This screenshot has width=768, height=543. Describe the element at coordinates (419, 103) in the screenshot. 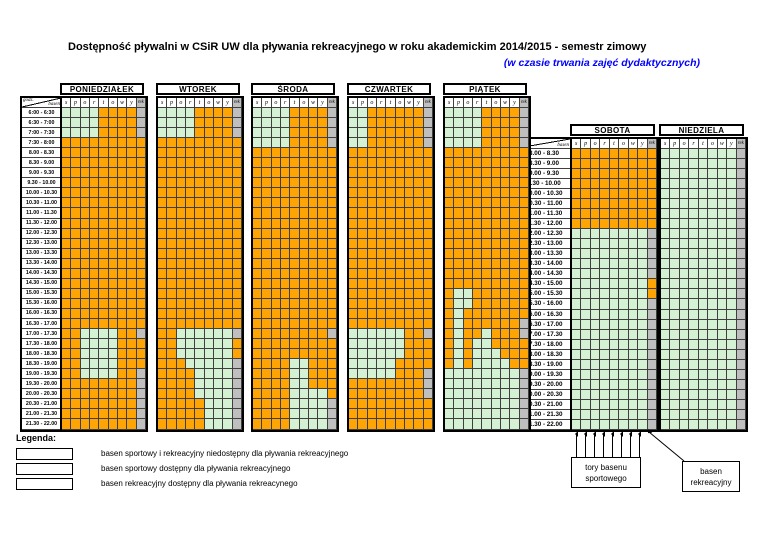

I see `lane-column-header: y` at that location.